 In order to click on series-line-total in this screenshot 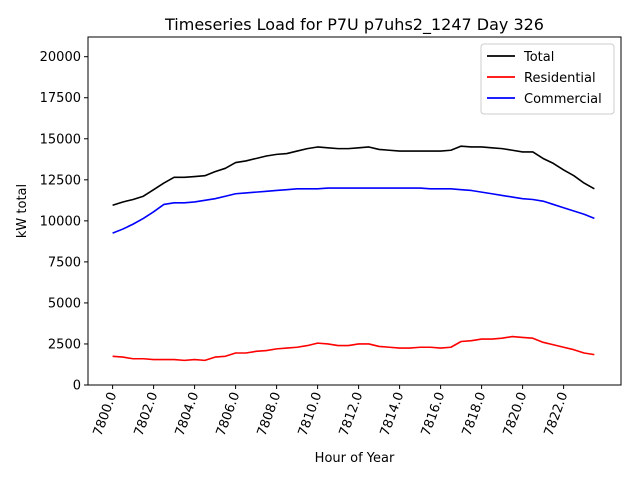, I will do `click(353, 176)`.